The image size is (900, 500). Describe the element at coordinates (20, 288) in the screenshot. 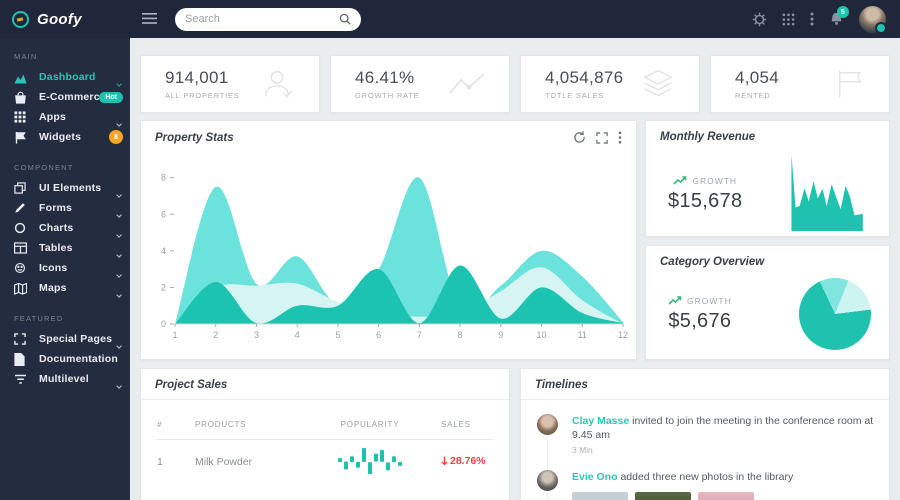

I see `map-icon` at that location.